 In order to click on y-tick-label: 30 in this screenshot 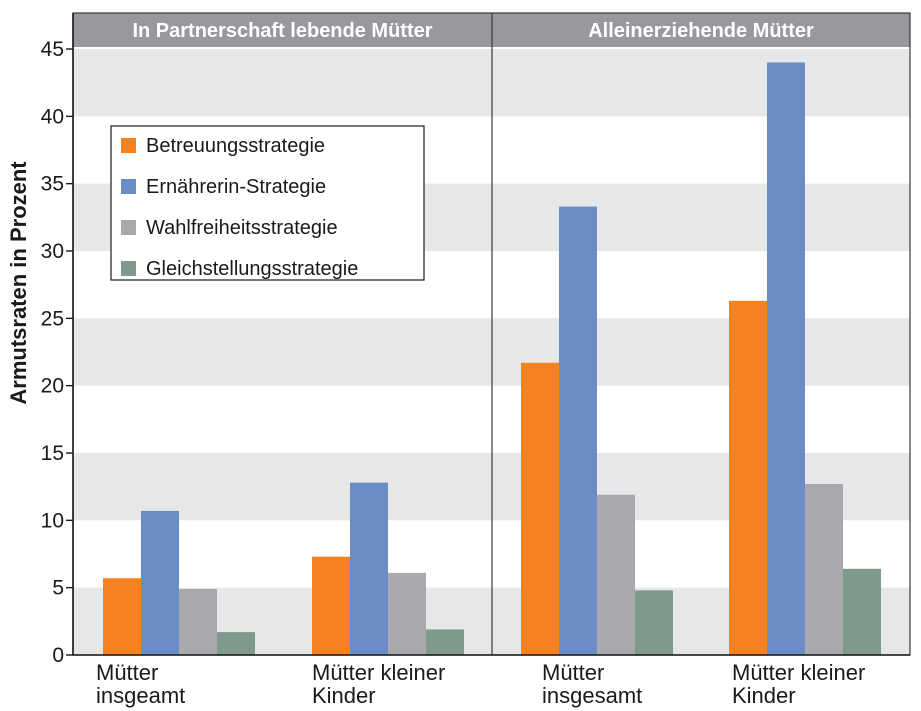, I will do `click(52, 251)`.